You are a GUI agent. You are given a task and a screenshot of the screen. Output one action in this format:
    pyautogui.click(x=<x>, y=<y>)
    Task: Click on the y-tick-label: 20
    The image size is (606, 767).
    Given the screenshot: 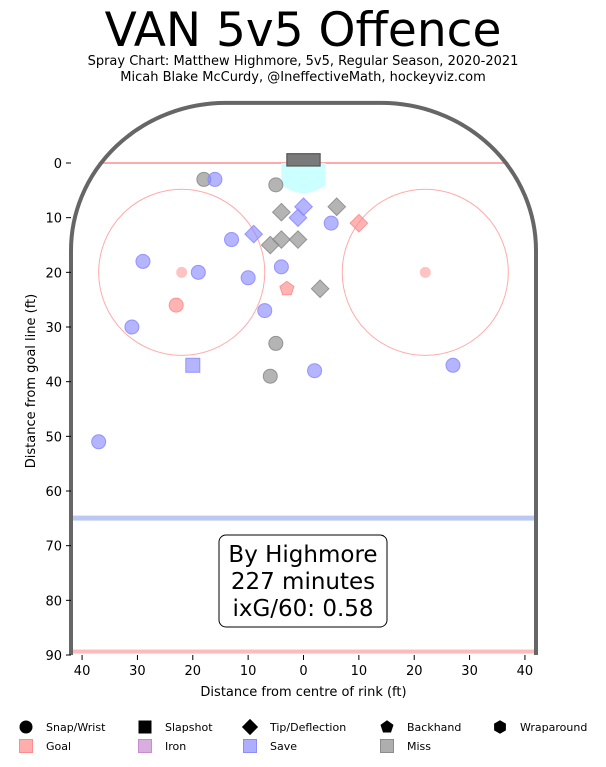 What is the action you would take?
    pyautogui.click(x=53, y=273)
    